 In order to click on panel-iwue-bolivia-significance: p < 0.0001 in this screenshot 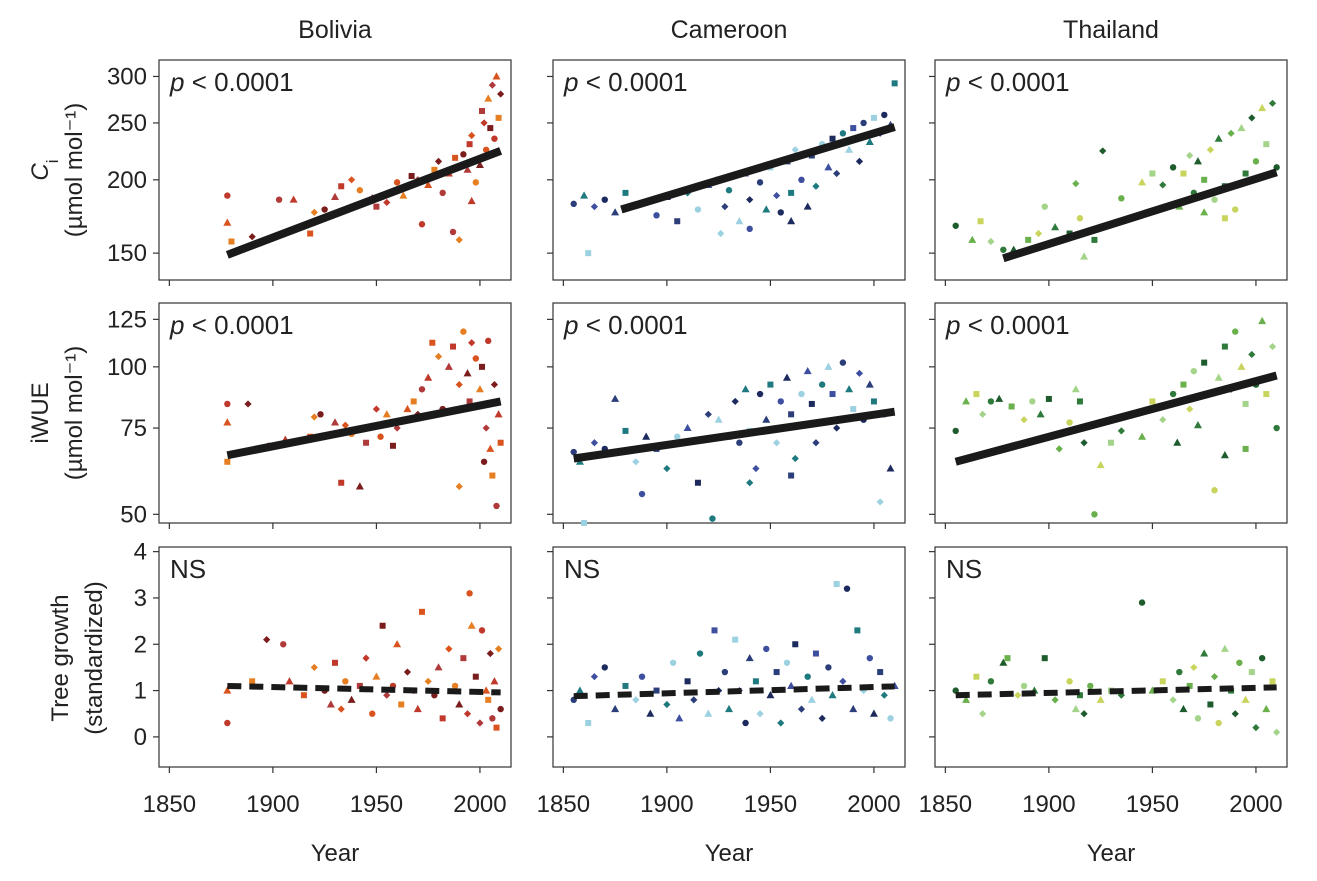, I will do `click(231, 325)`.